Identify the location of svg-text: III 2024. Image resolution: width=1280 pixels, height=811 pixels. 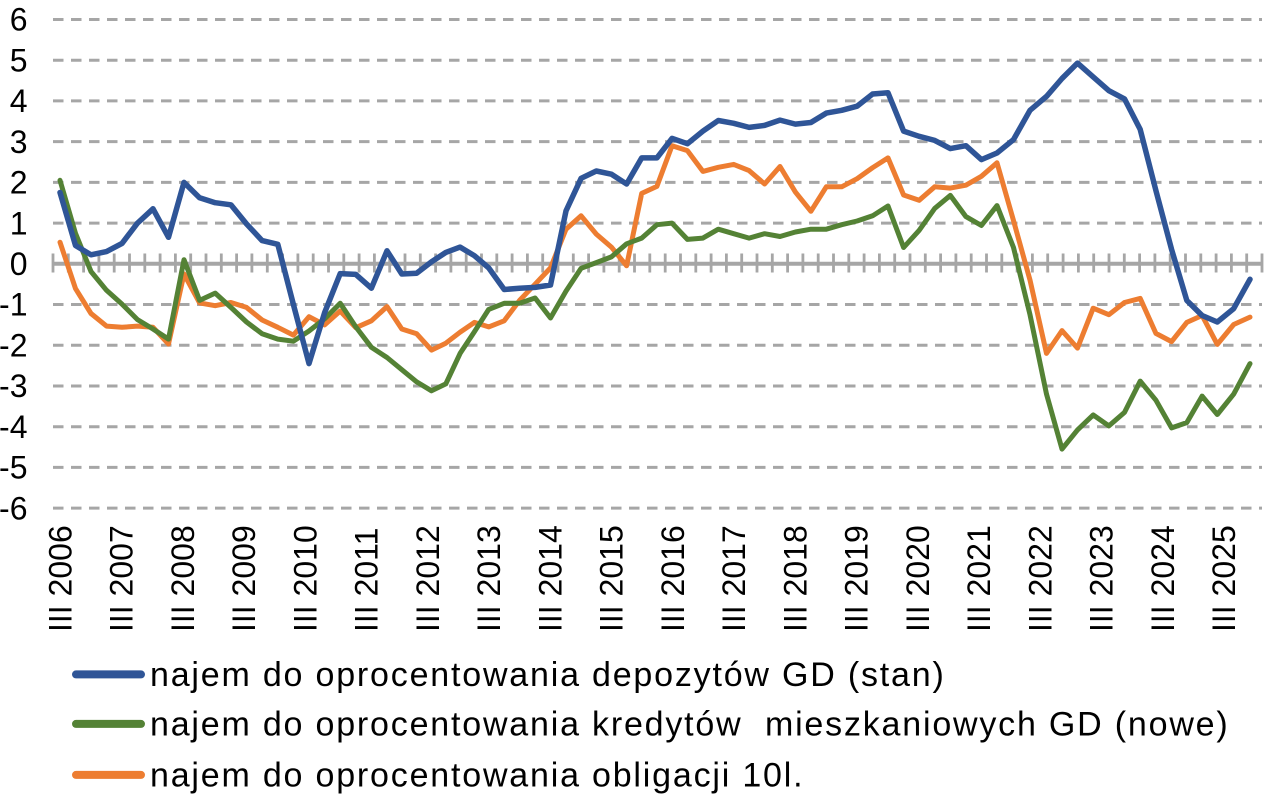
(1163, 578).